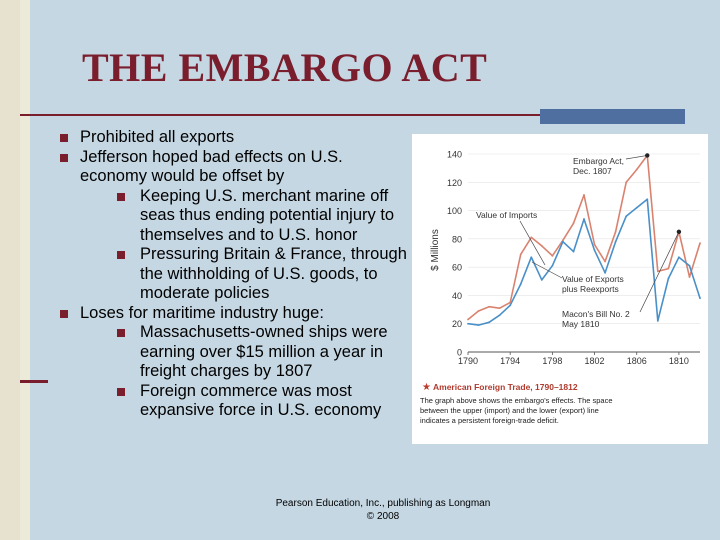  What do you see at coordinates (598, 161) in the screenshot?
I see `embargo-annotation: Embargo Act,` at bounding box center [598, 161].